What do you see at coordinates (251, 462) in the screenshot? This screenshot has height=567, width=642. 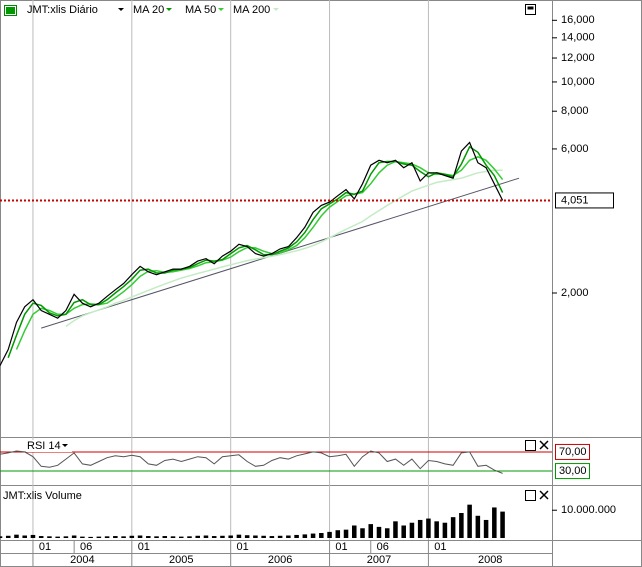 I see `rsi-line` at bounding box center [251, 462].